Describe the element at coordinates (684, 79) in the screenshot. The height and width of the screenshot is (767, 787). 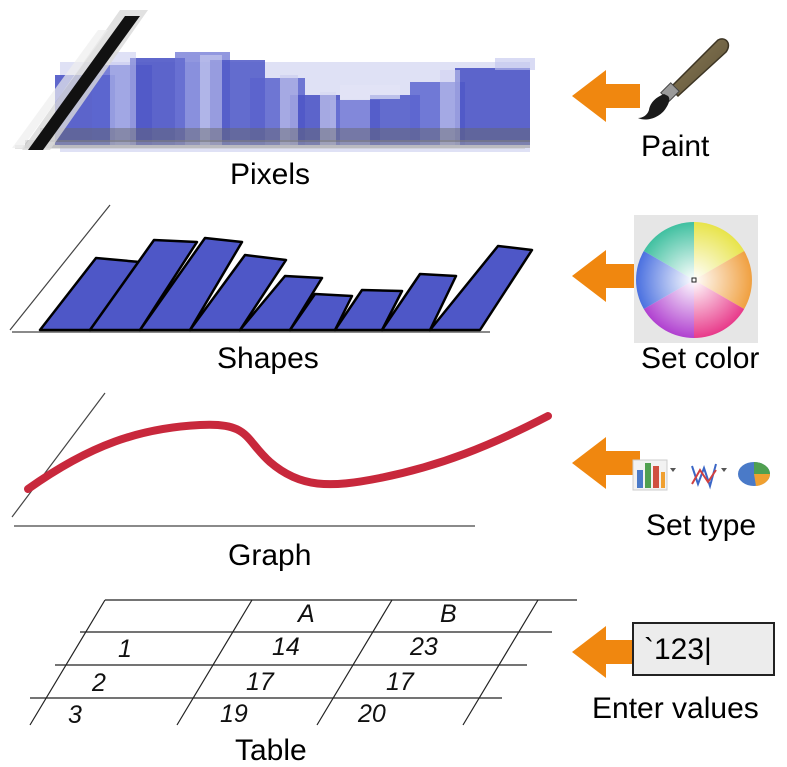
I see `paintbrush-icon` at that location.